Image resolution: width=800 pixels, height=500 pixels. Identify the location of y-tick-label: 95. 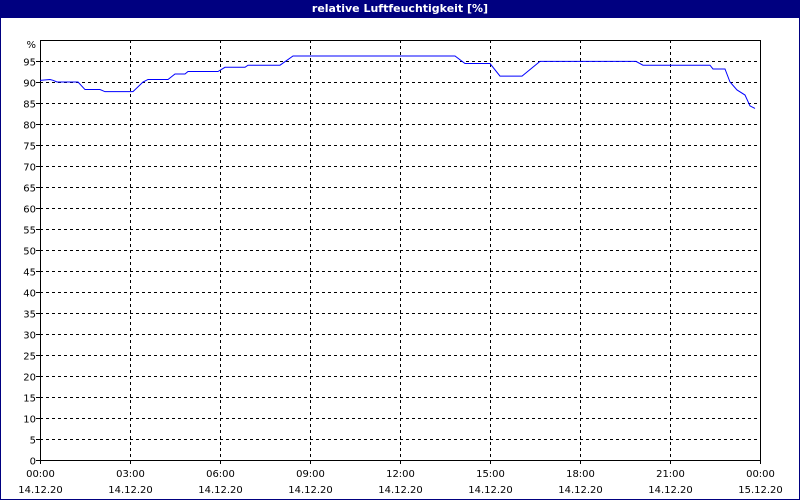
(29, 63).